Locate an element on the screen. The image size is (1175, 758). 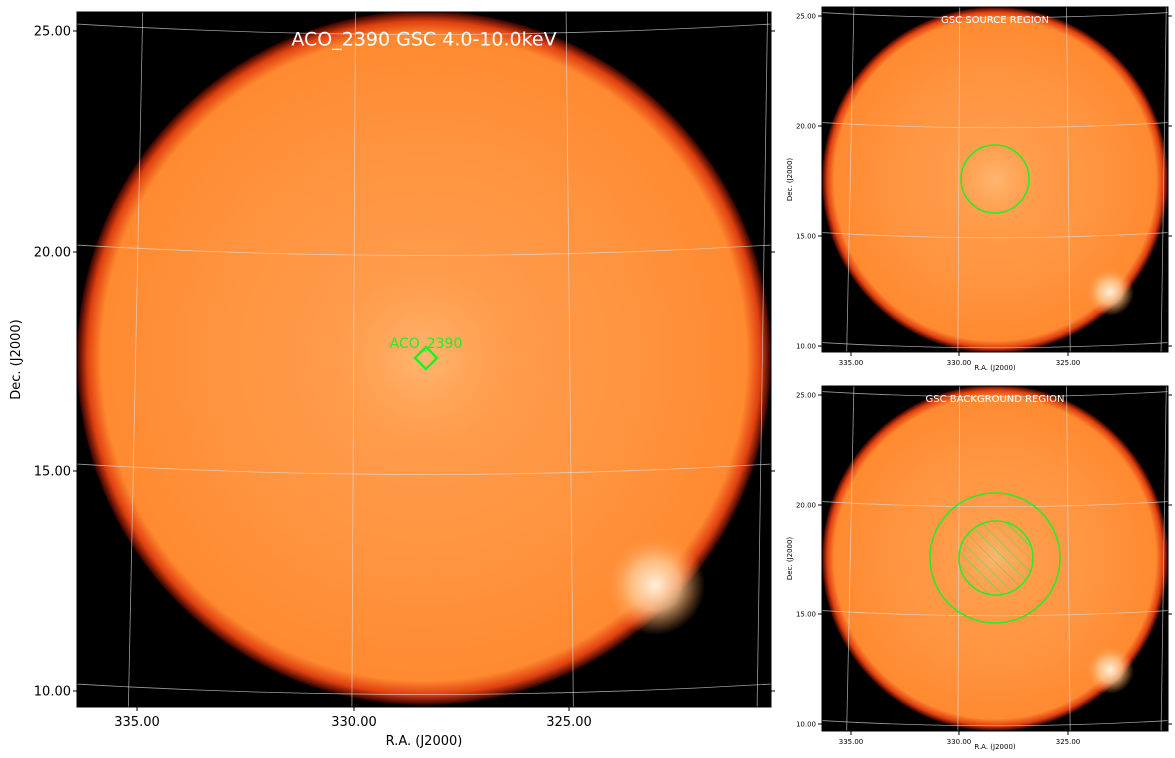
source-region is located at coordinates (995, 179).